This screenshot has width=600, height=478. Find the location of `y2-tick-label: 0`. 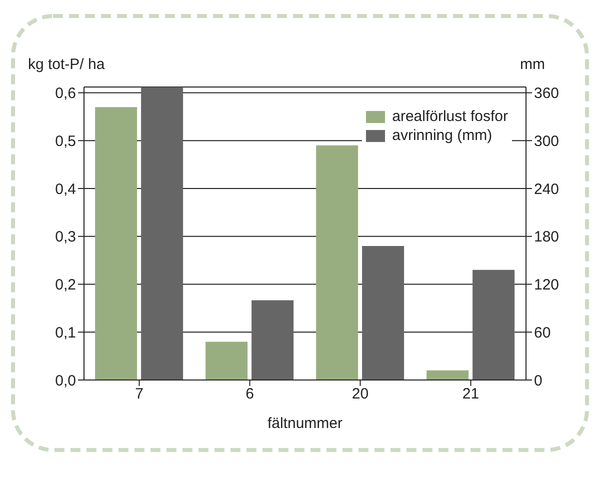

y2-tick-label: 0 is located at coordinates (538, 381).